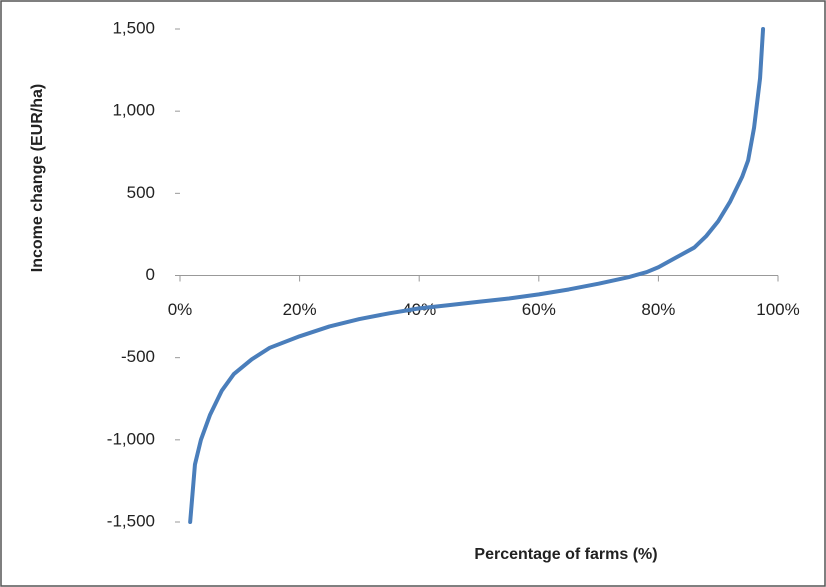 The image size is (826, 587). What do you see at coordinates (777, 309) in the screenshot?
I see `x-tick-label: 100%` at bounding box center [777, 309].